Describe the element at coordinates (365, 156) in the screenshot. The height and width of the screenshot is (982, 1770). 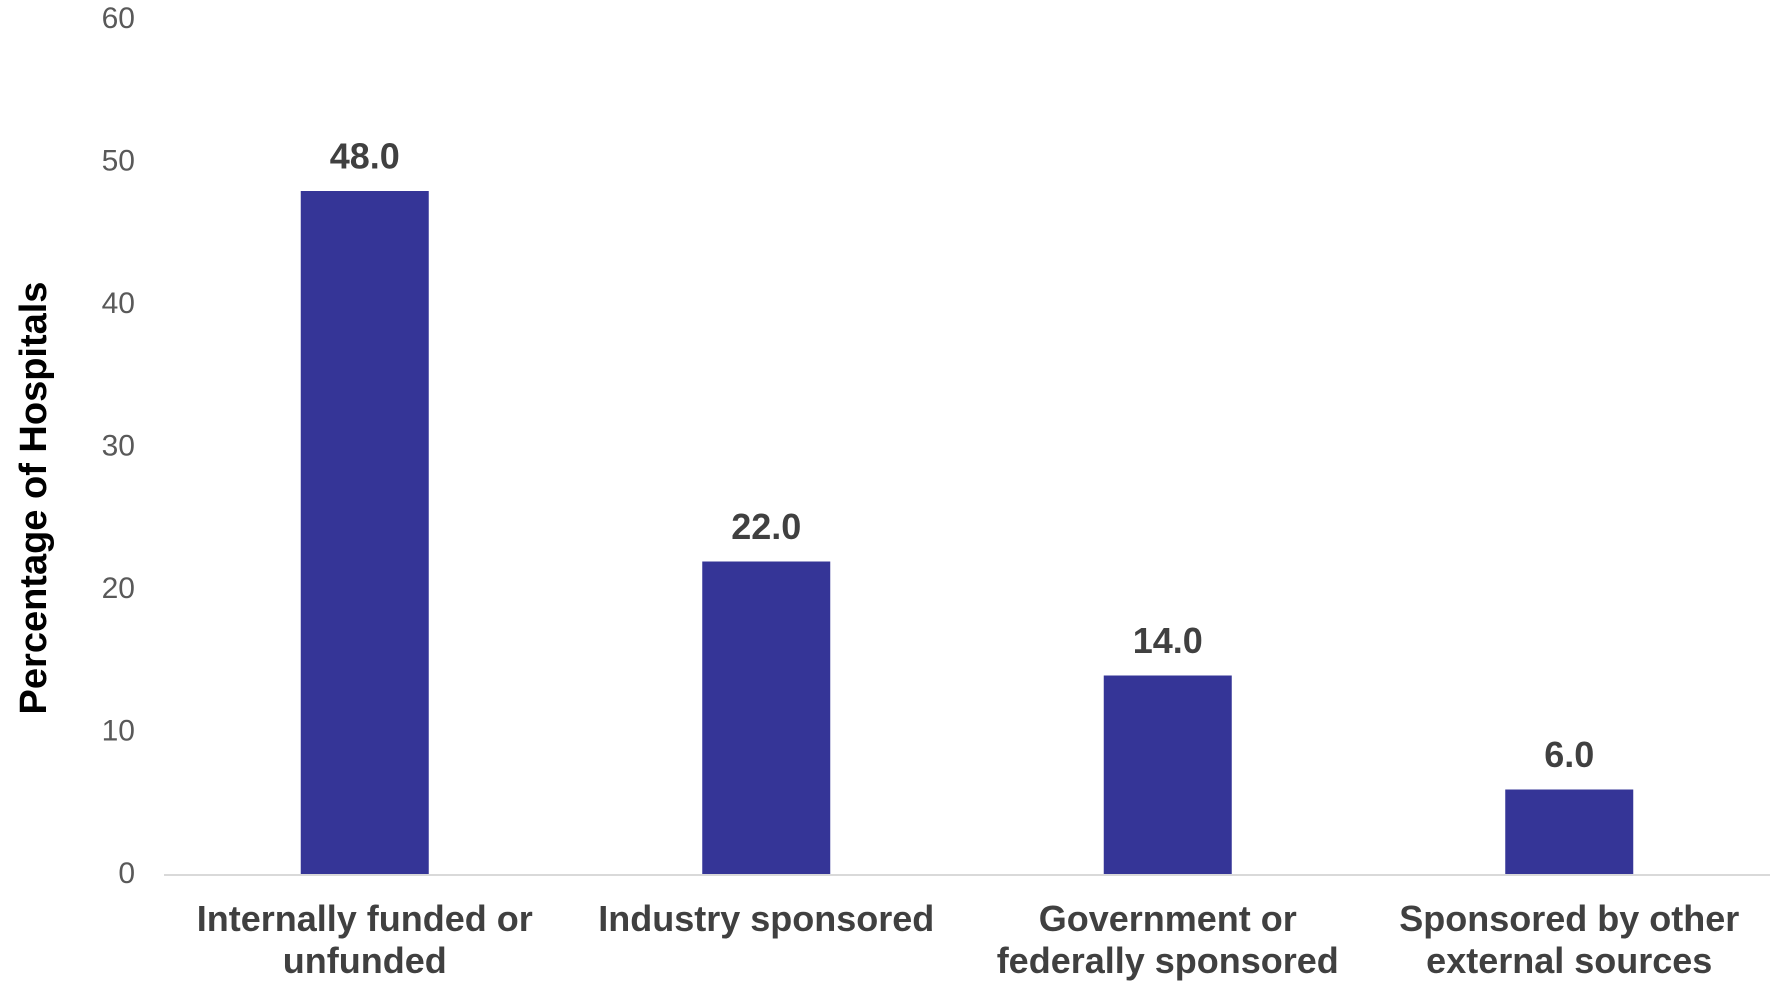
I see `value-label: 48.0` at that location.